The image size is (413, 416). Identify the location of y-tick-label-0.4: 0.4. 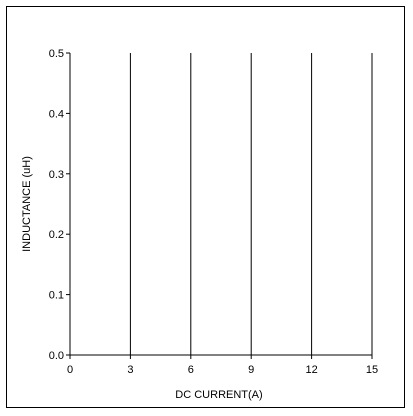
(56, 114).